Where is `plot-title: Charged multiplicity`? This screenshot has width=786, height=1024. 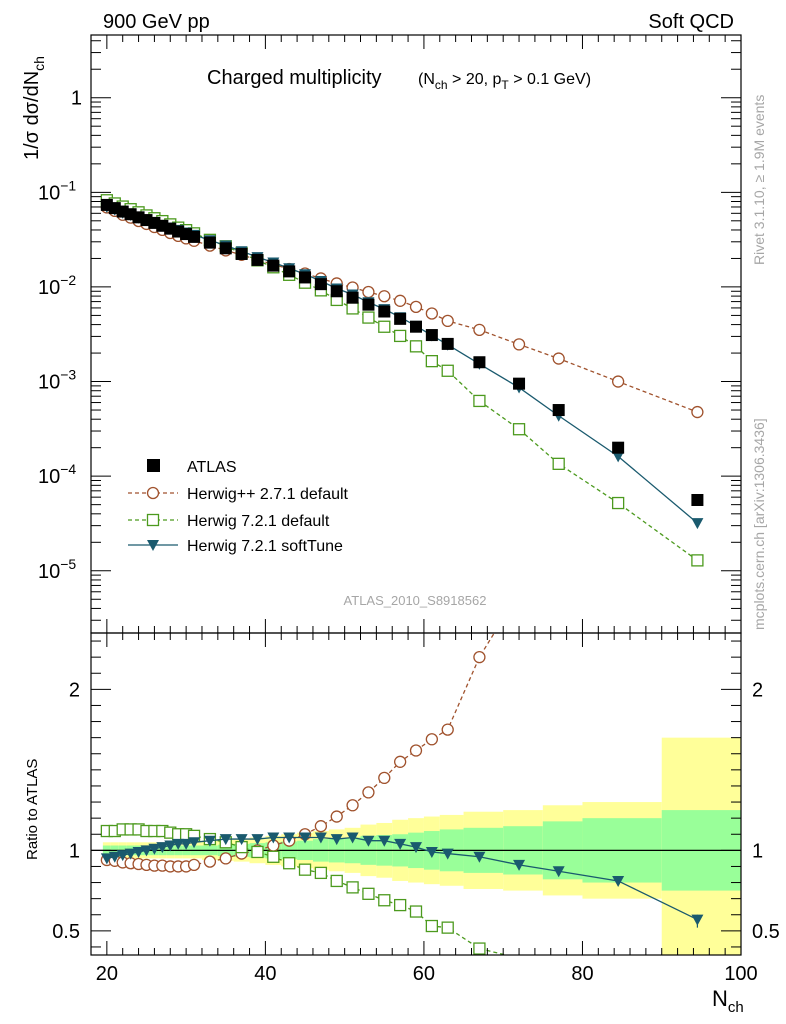
plot-title: Charged multiplicity is located at coordinates (294, 78).